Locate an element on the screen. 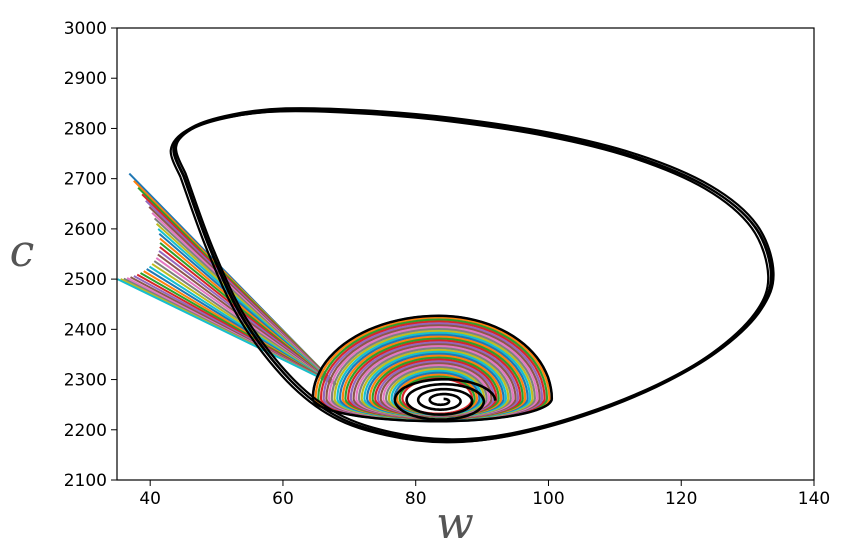  x-tick-label: 120 is located at coordinates (681, 499).